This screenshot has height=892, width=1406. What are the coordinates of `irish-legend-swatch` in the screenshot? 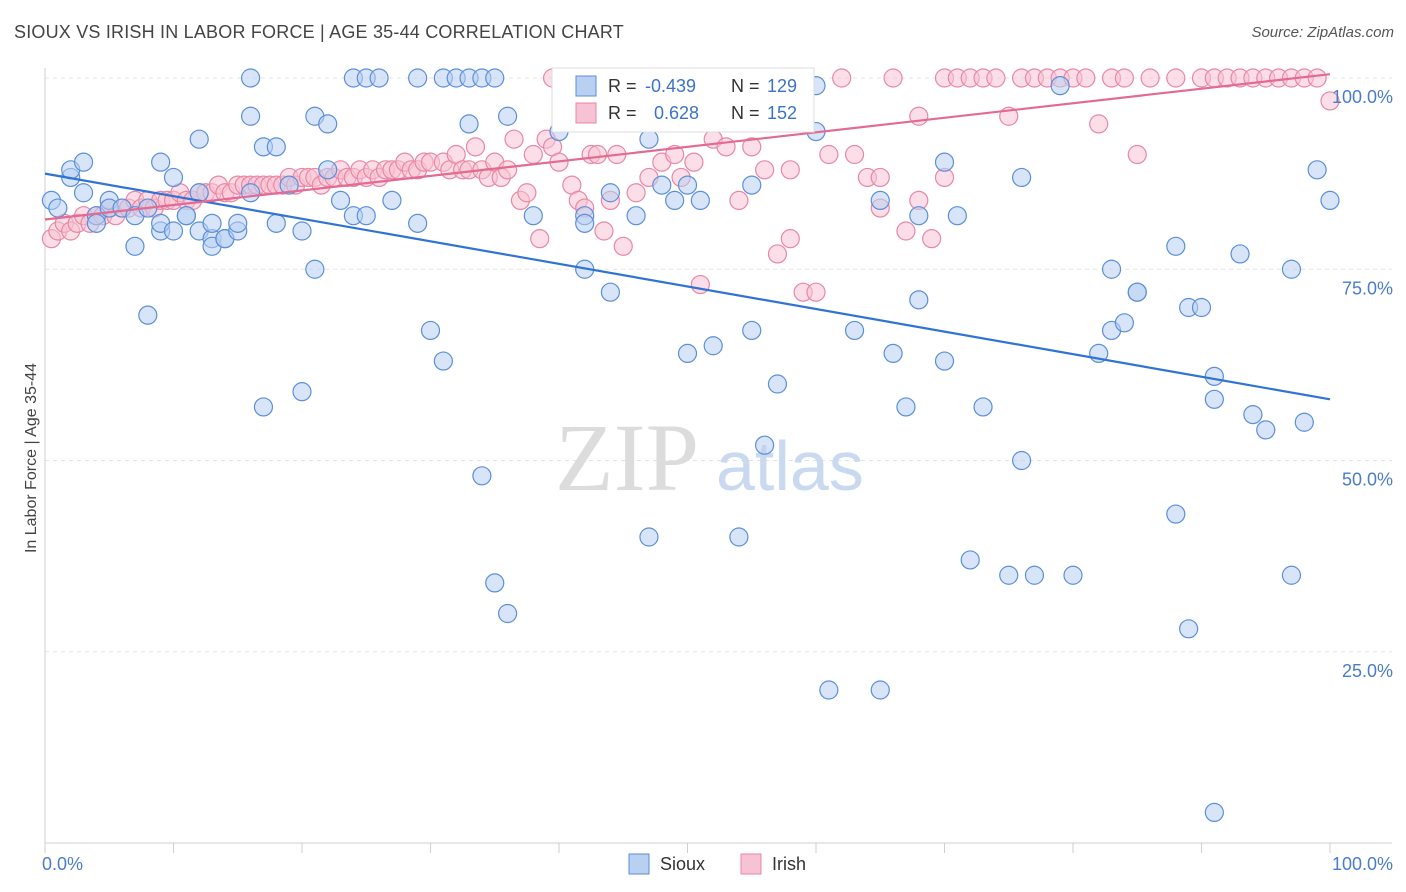 It's located at (586, 113).